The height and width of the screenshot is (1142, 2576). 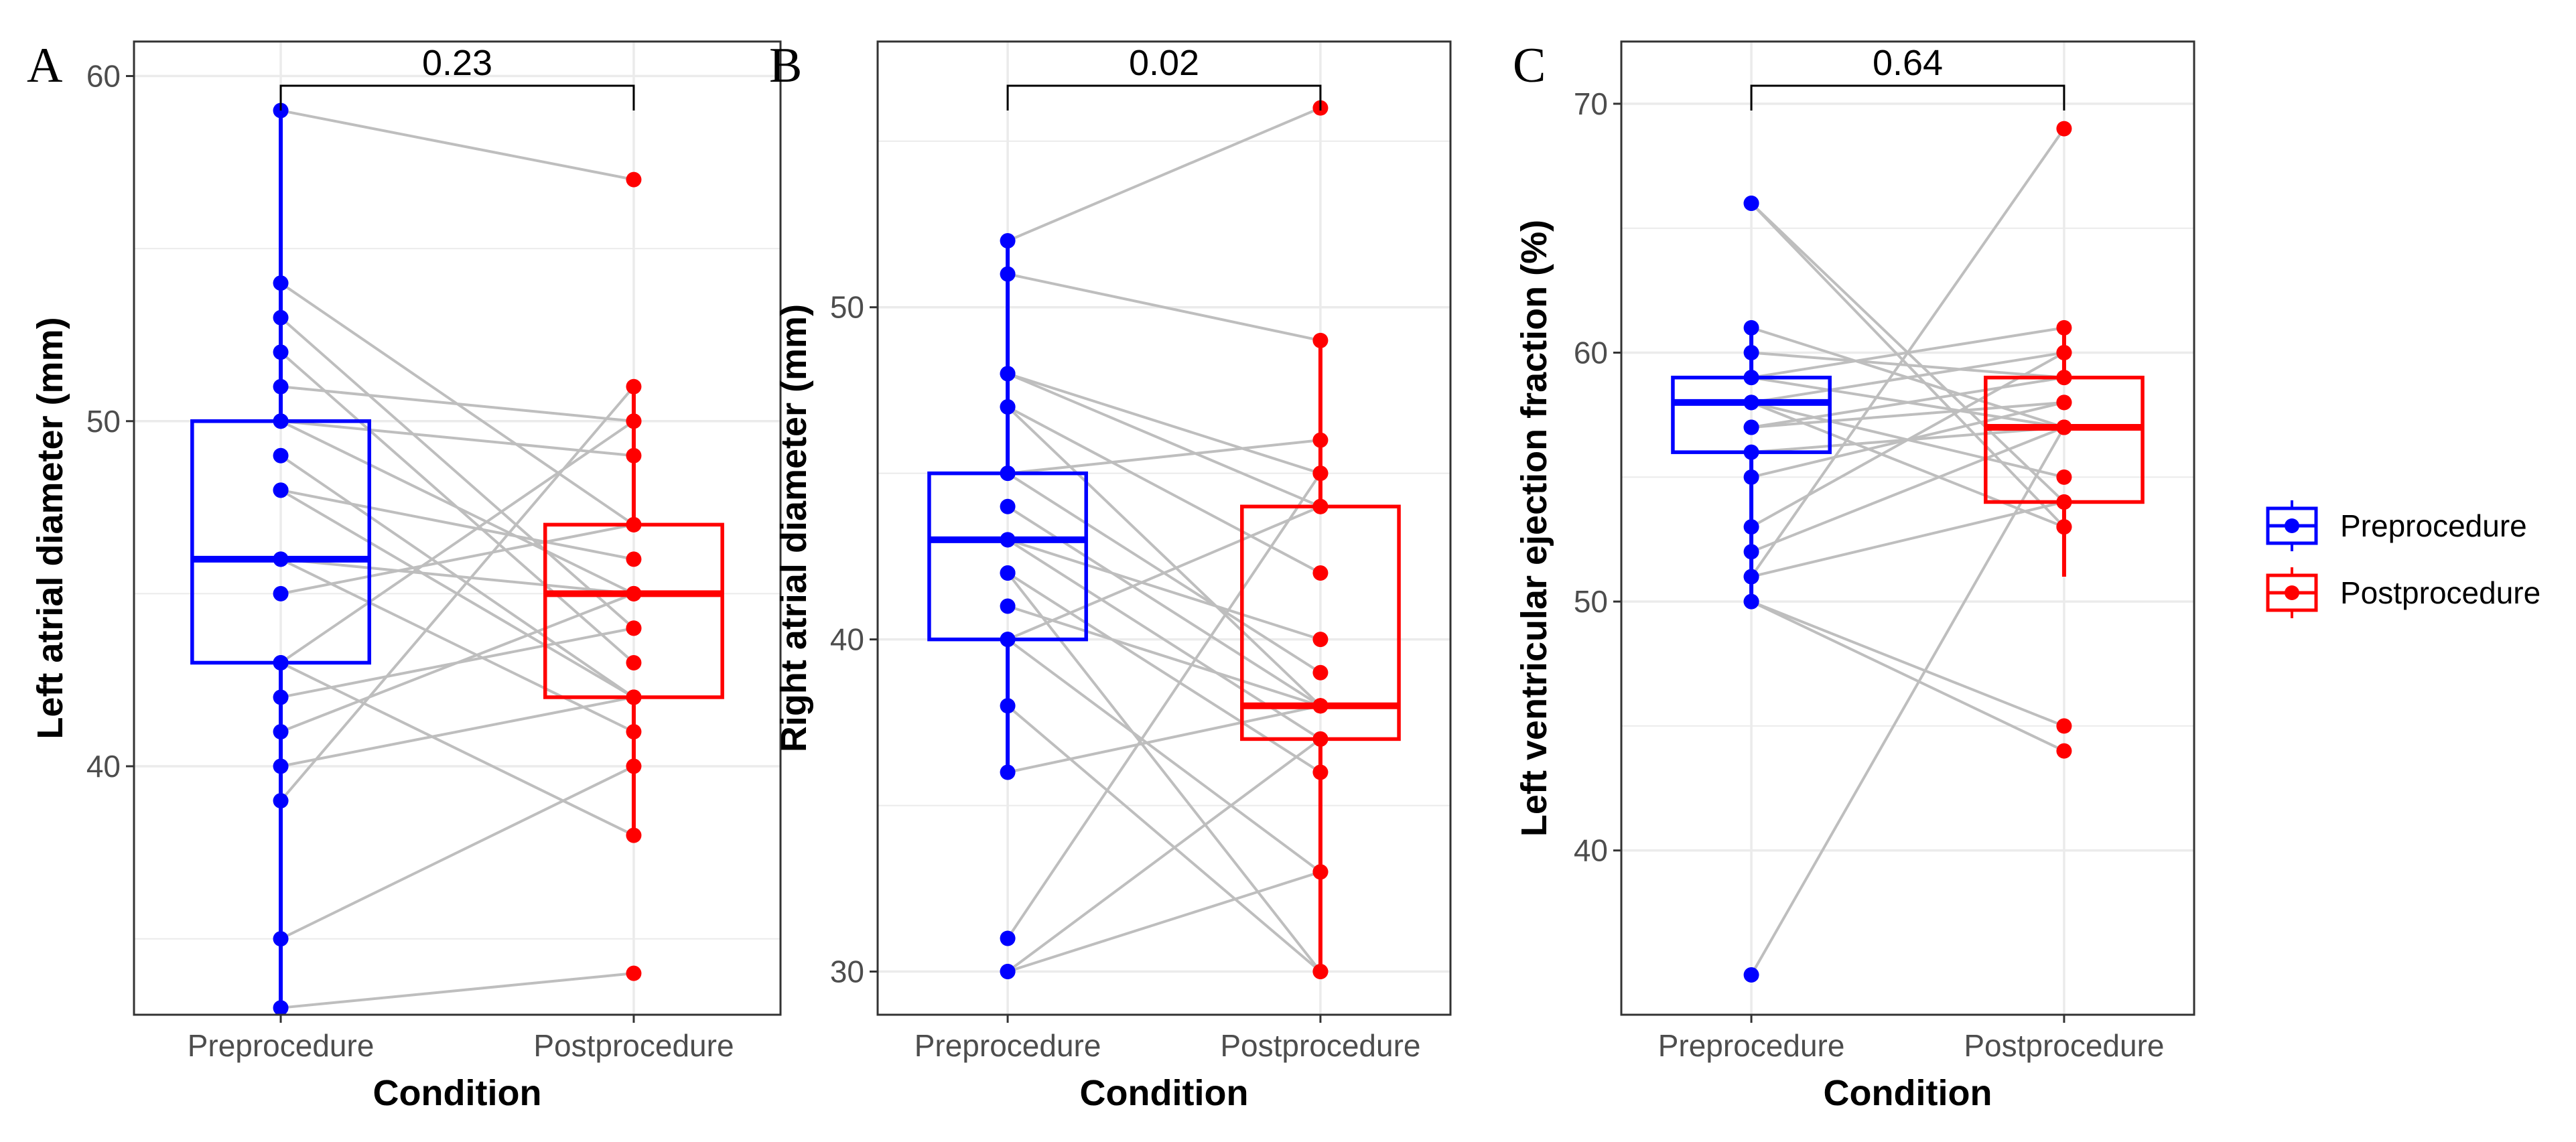 What do you see at coordinates (2403, 592) in the screenshot?
I see `legend-item: Postprocedure` at bounding box center [2403, 592].